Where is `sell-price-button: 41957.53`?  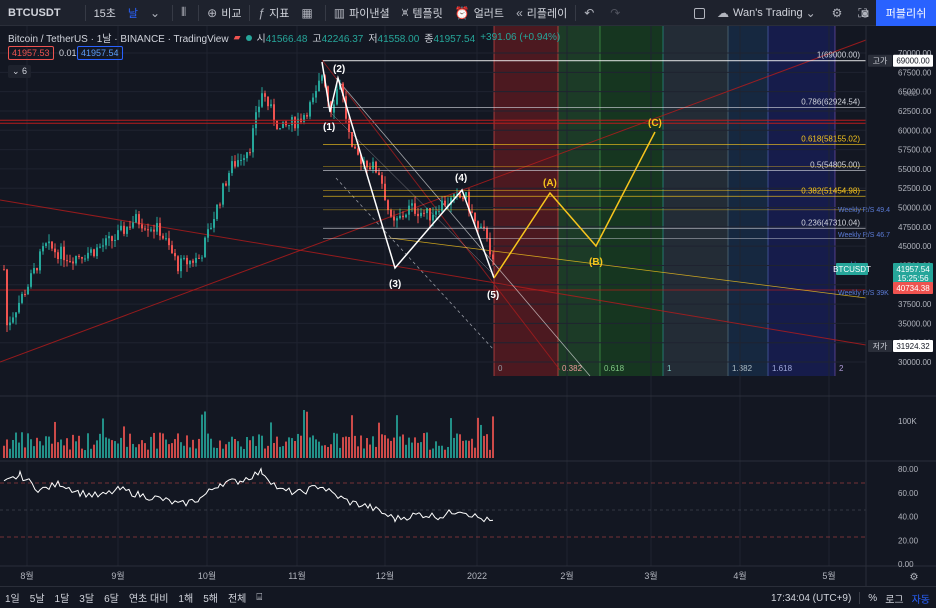
sell-price-button: 41957.53 is located at coordinates (31, 53).